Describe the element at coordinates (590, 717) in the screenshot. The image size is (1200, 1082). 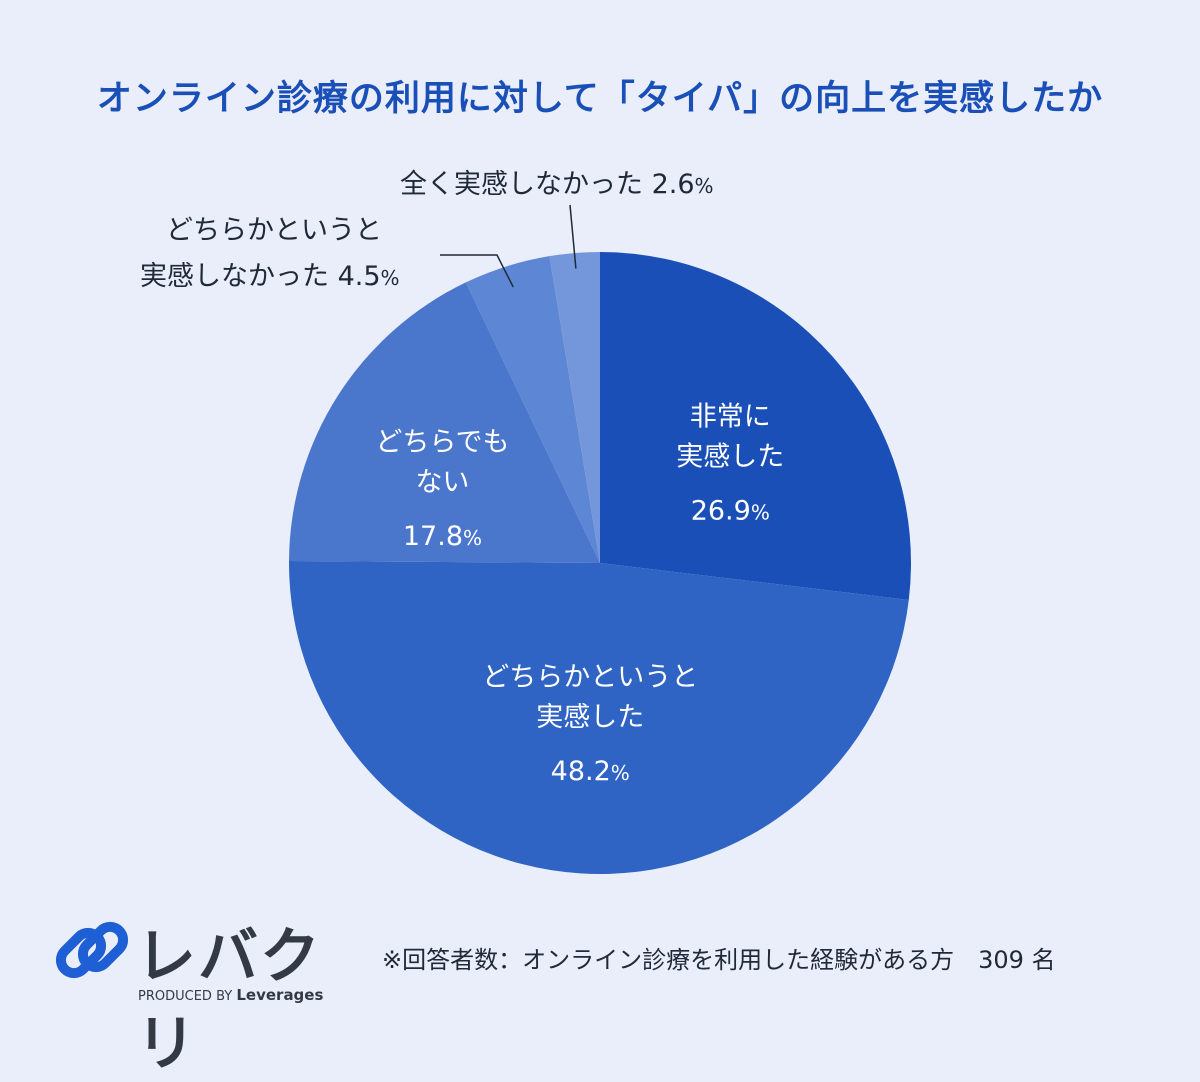
I see `slice-label-somewhat-line2: 実感した` at that location.